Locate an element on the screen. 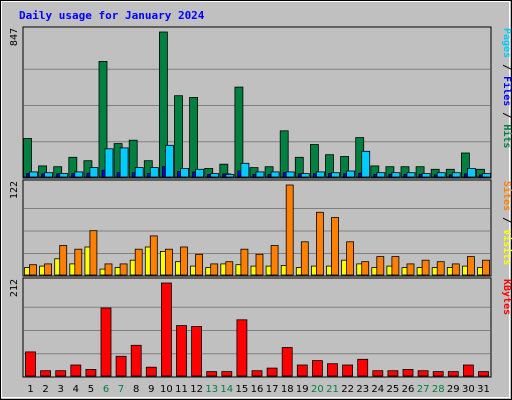 The image size is (512, 400). legend-entry: Visits is located at coordinates (506, 247).